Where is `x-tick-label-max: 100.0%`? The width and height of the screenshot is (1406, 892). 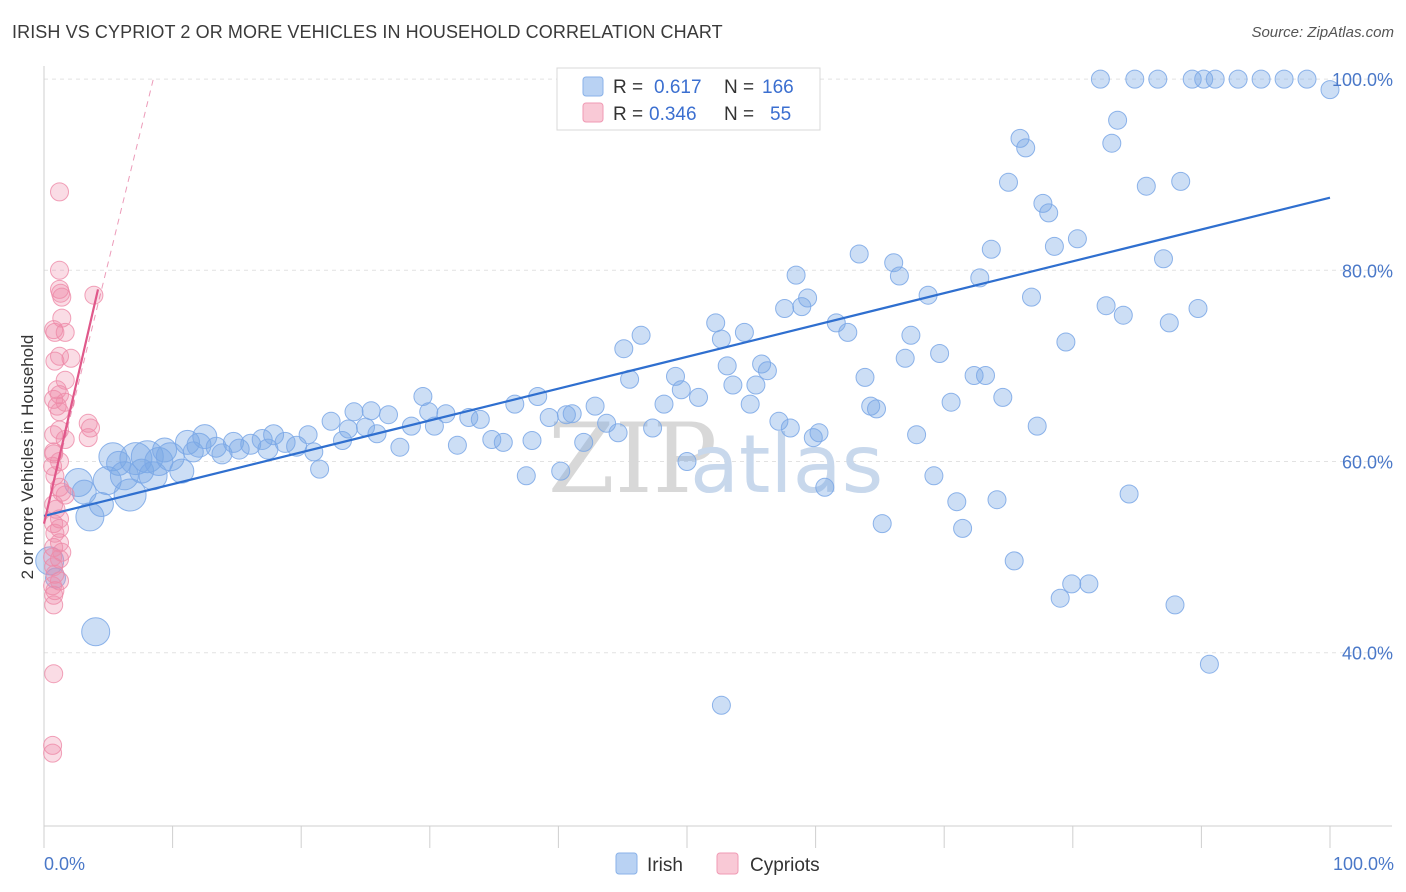
x-tick-label-max: 100.0% is located at coordinates (1363, 864).